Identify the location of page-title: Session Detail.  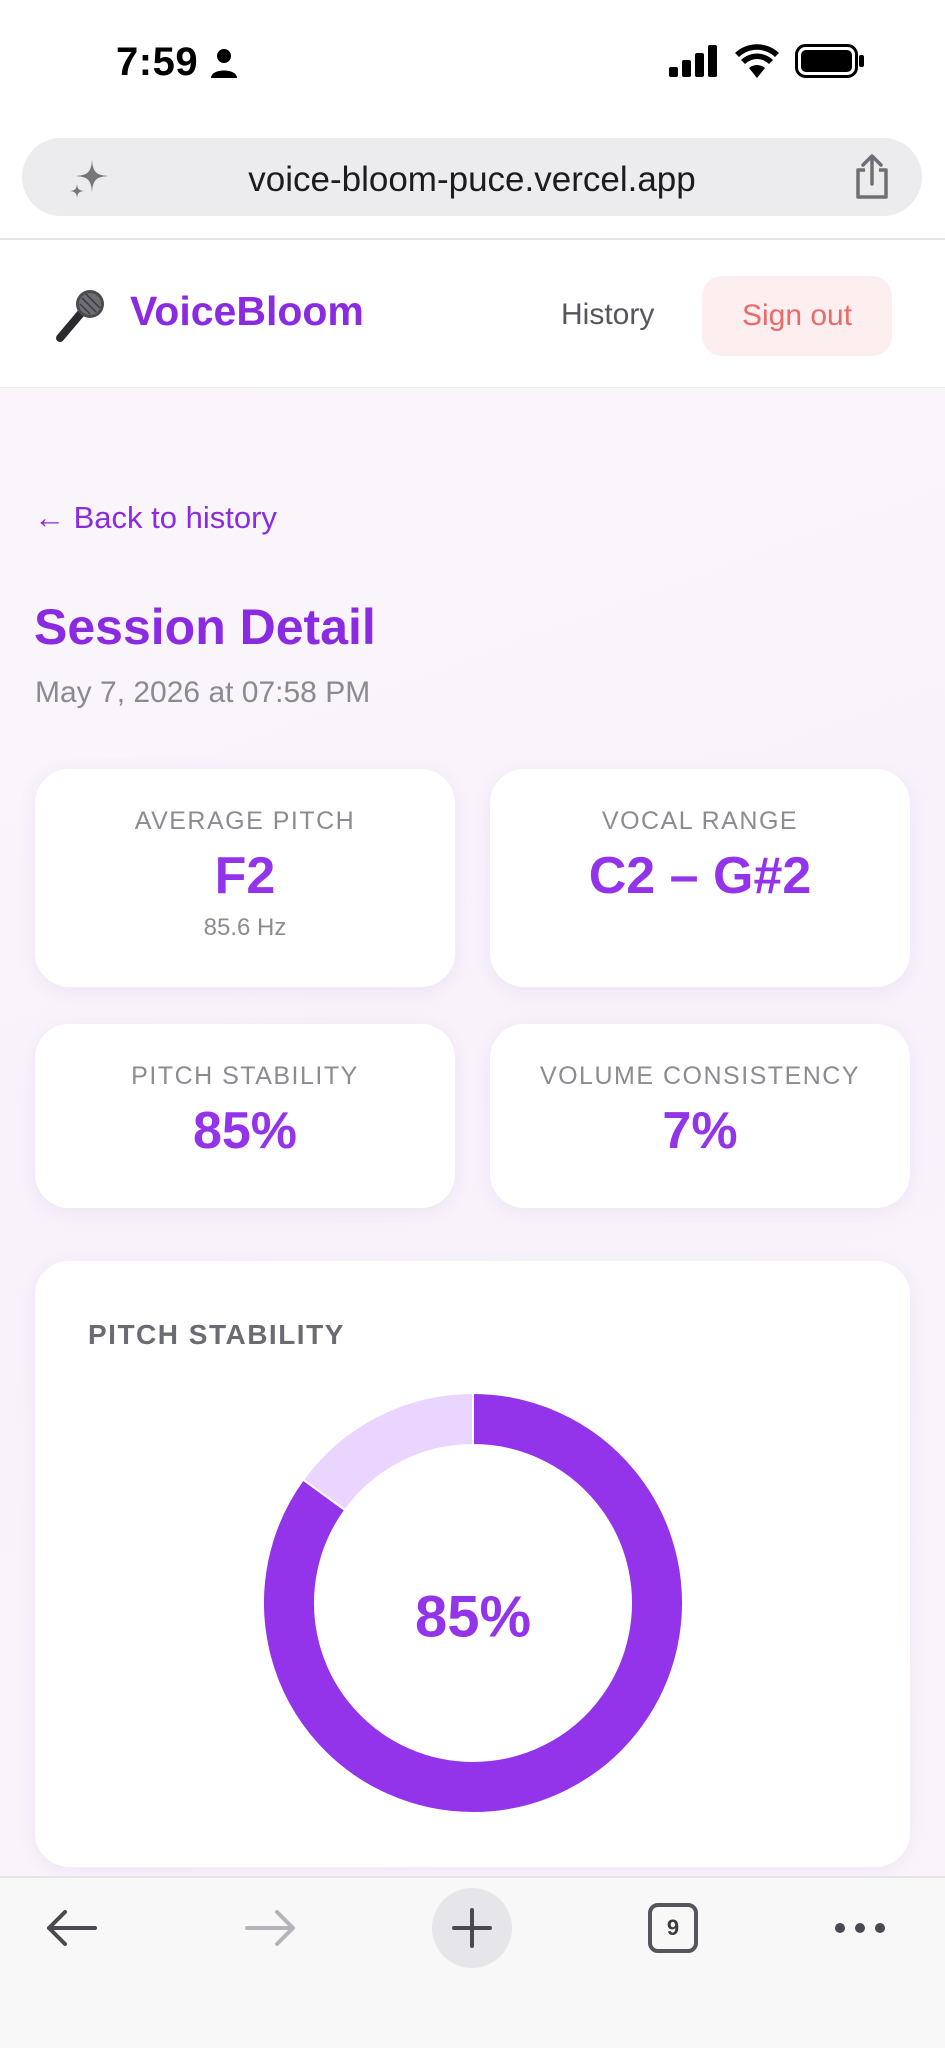
(205, 627).